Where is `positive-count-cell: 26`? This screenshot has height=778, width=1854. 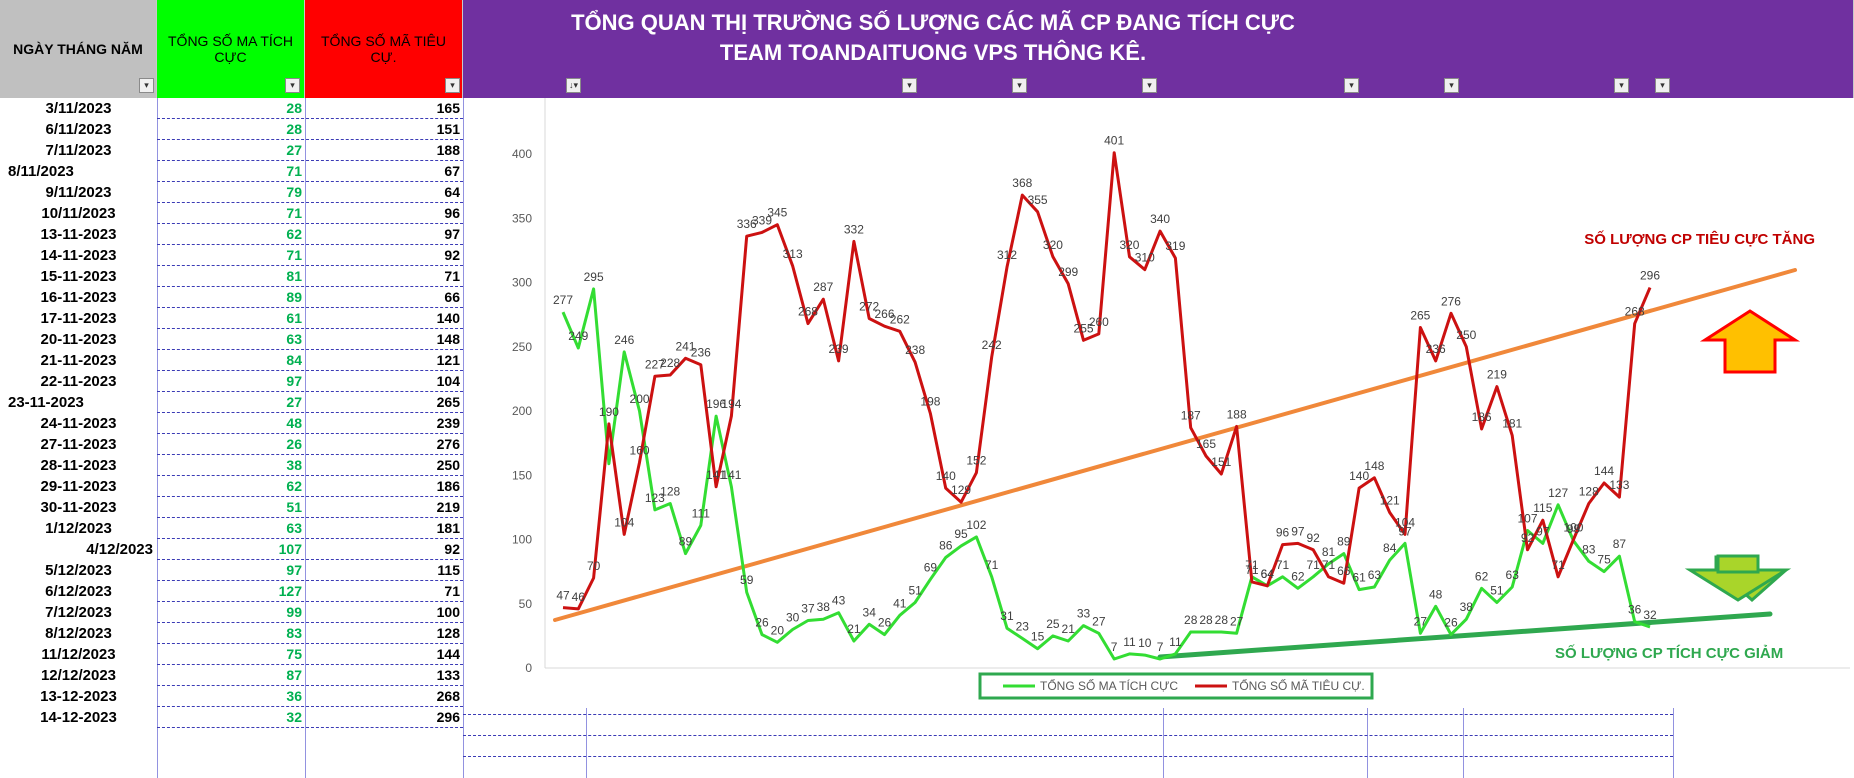 positive-count-cell: 26 is located at coordinates (294, 444).